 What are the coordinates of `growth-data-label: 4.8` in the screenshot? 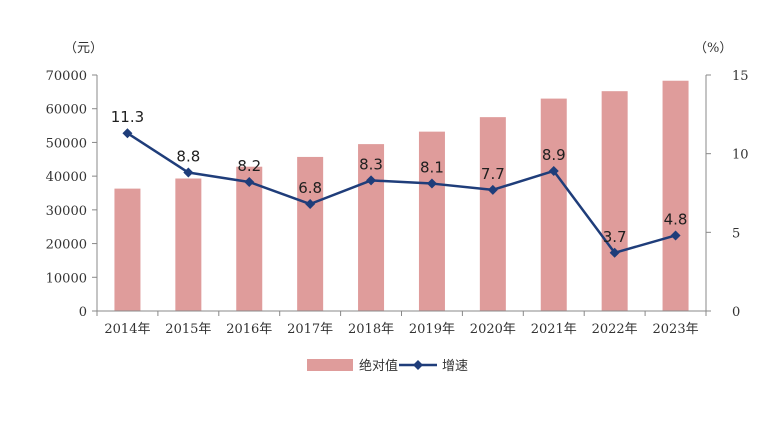 It's located at (676, 219).